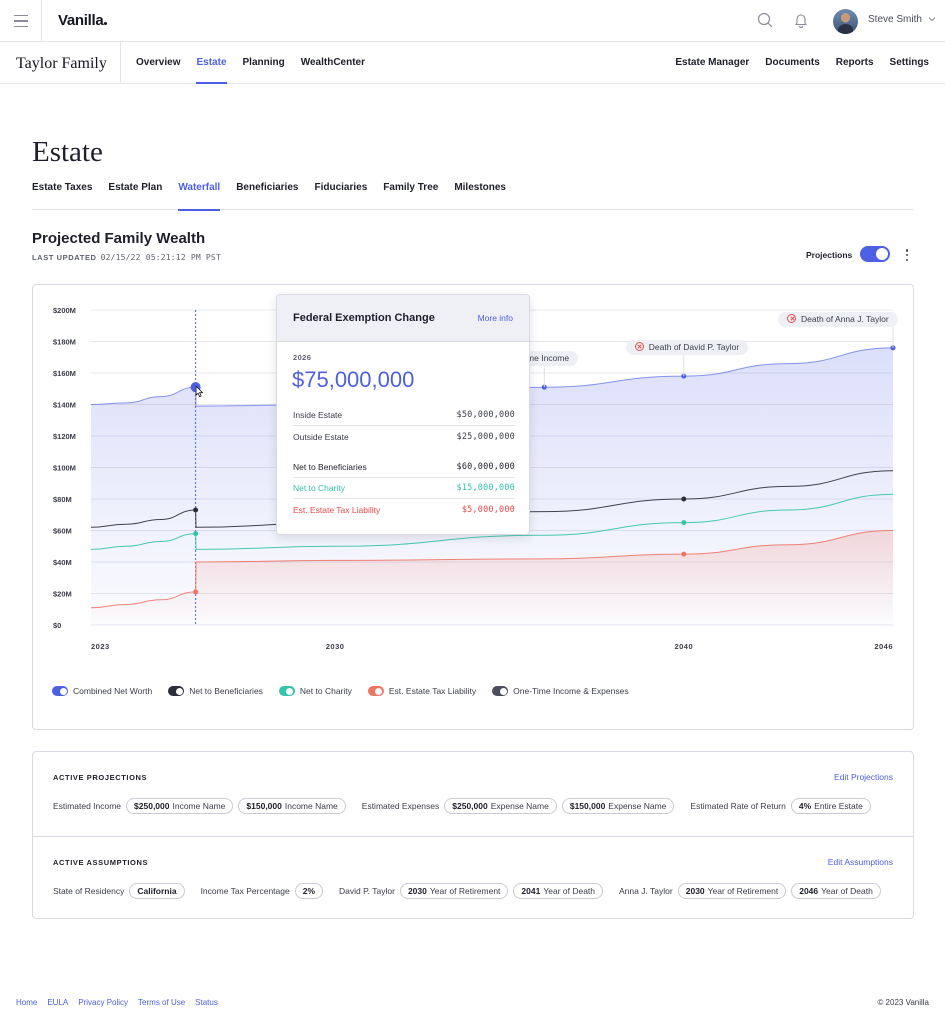 The height and width of the screenshot is (1024, 945). Describe the element at coordinates (319, 488) in the screenshot. I see `row-label: Net to Charity` at that location.